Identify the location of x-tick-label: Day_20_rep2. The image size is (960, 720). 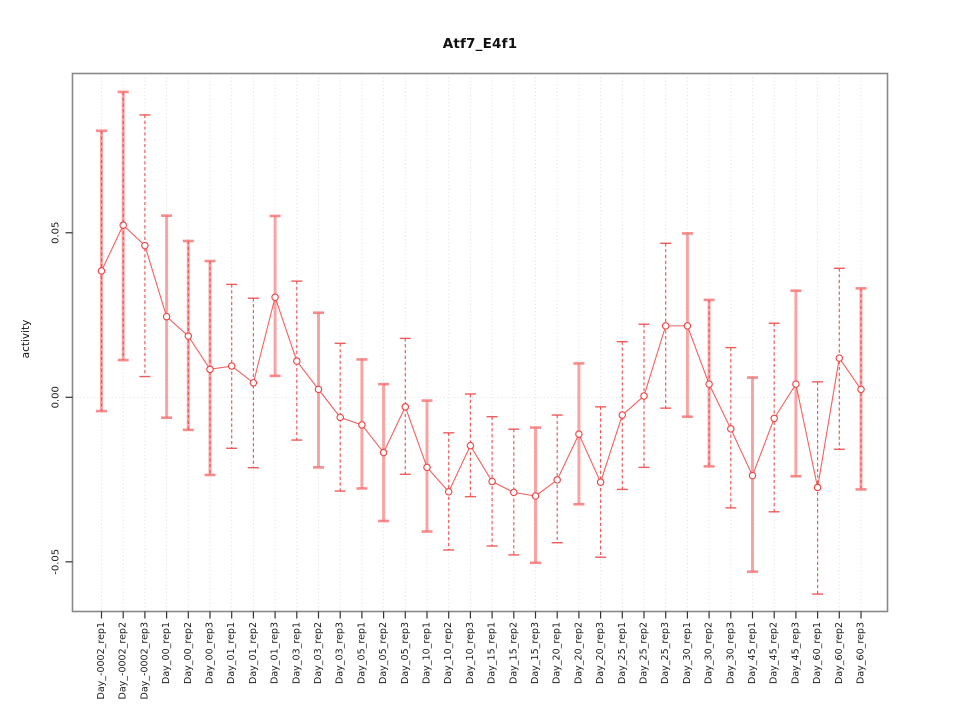
(578, 653).